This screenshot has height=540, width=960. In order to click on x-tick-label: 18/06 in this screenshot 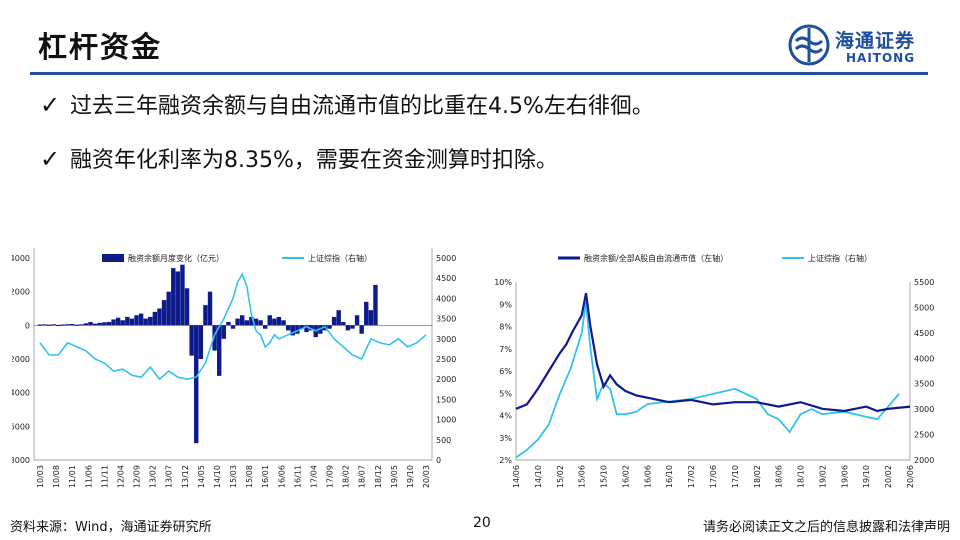, I will do `click(779, 476)`.